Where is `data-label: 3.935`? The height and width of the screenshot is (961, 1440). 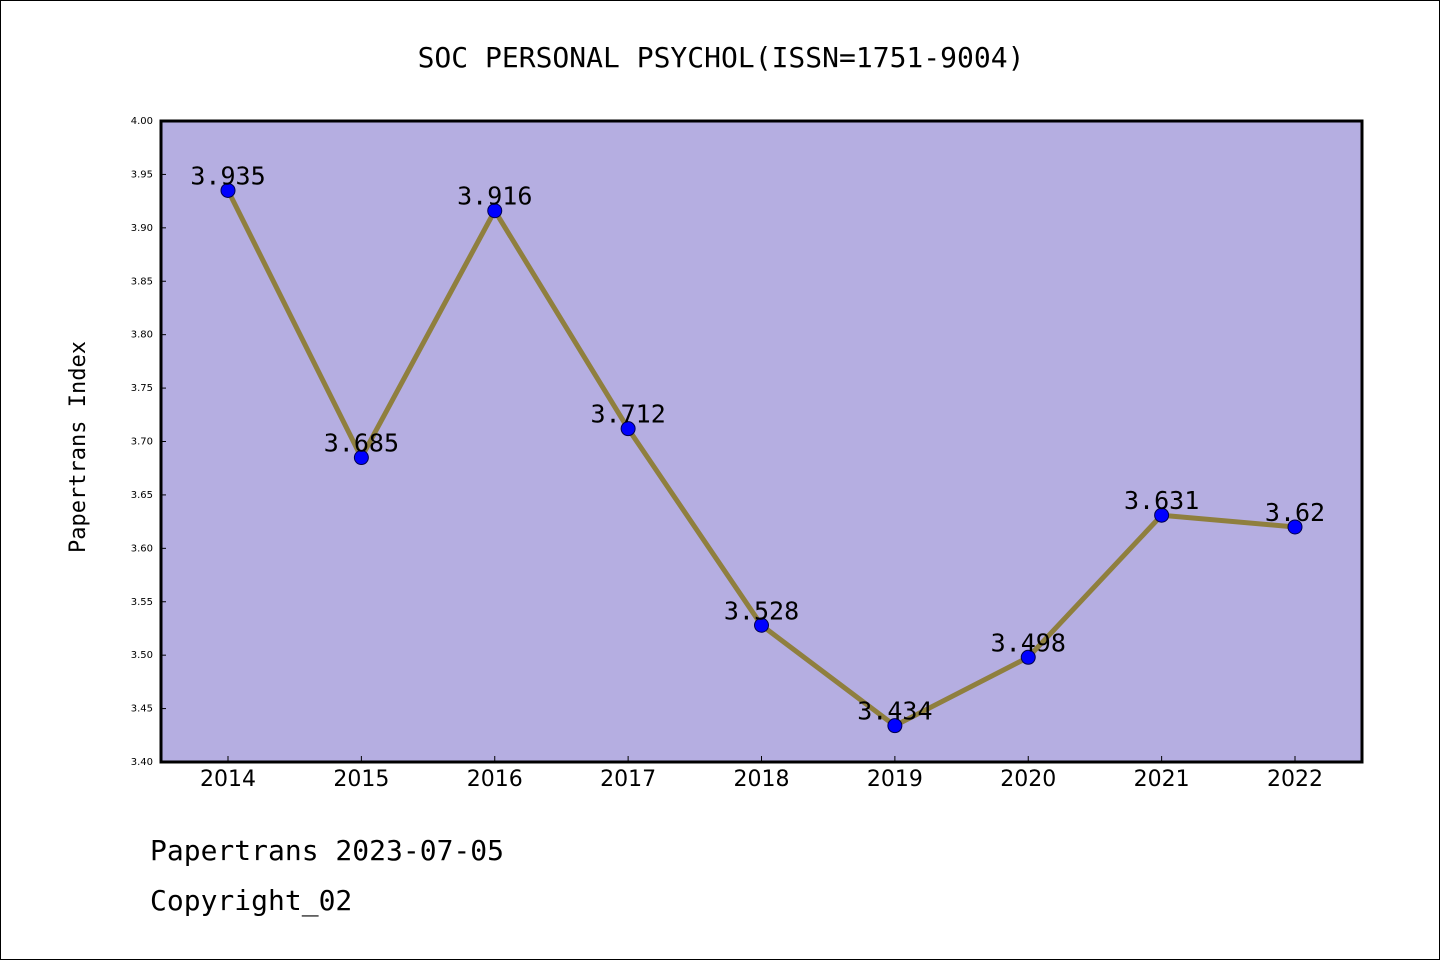
data-label: 3.935 is located at coordinates (227, 175).